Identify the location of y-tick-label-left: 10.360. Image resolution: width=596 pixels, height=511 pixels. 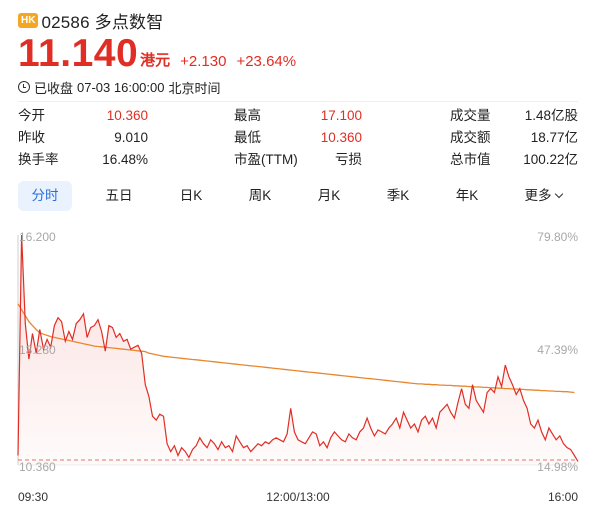
(37, 467).